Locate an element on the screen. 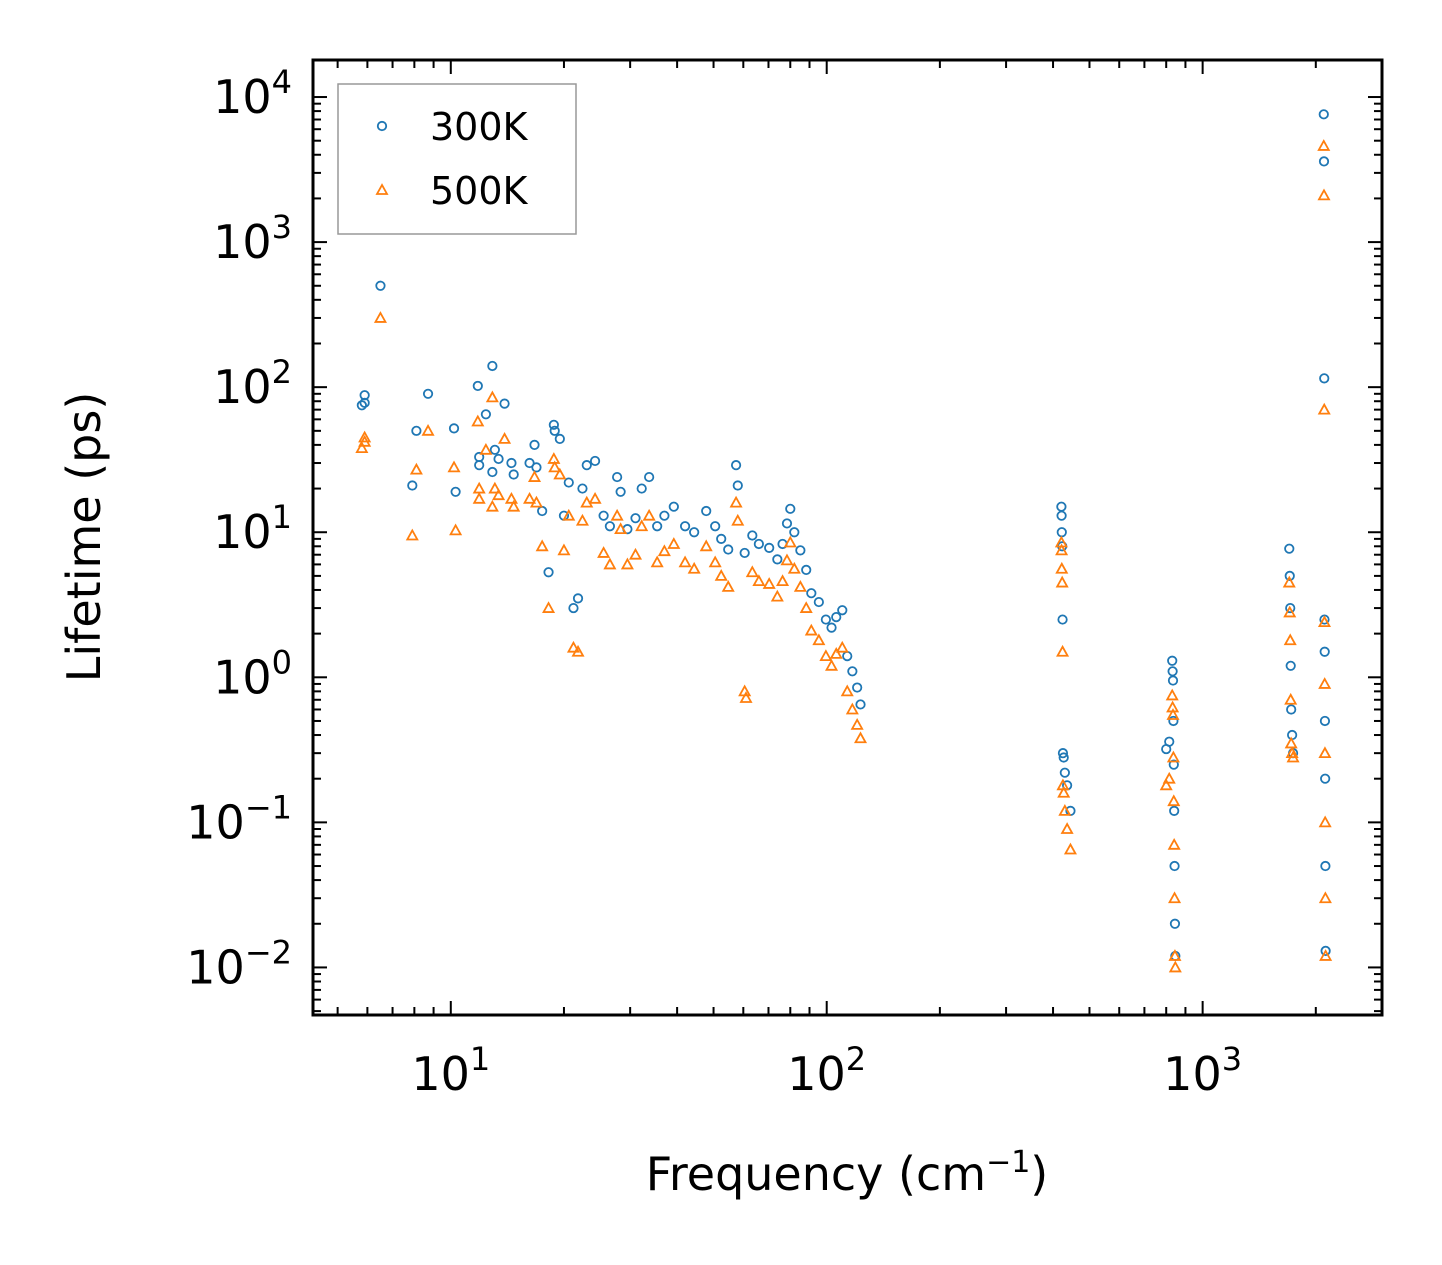  legend-label-500K: 500K is located at coordinates (479, 191).